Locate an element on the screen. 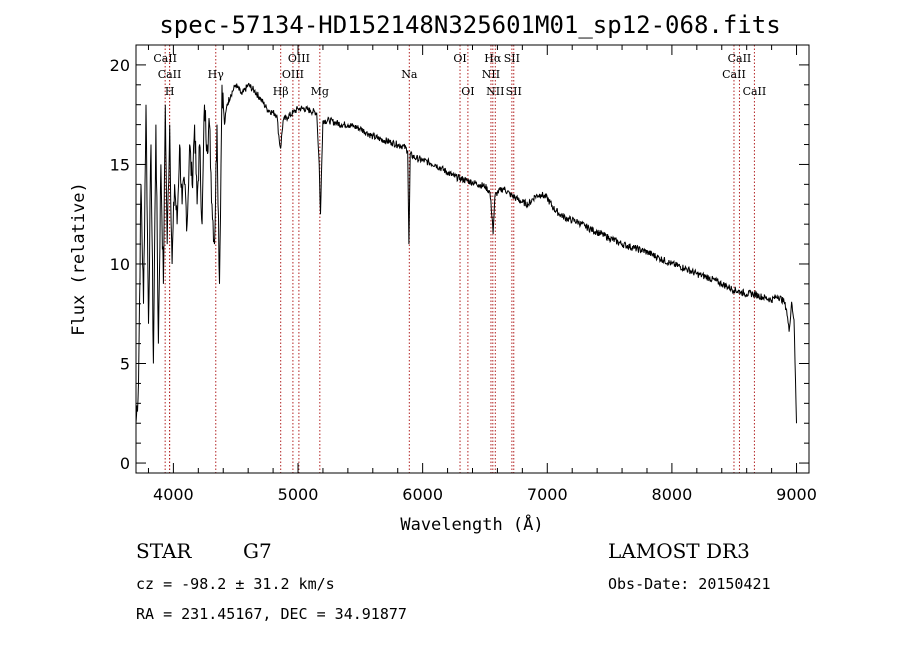  line-marker-label-17: CaII is located at coordinates (740, 58).